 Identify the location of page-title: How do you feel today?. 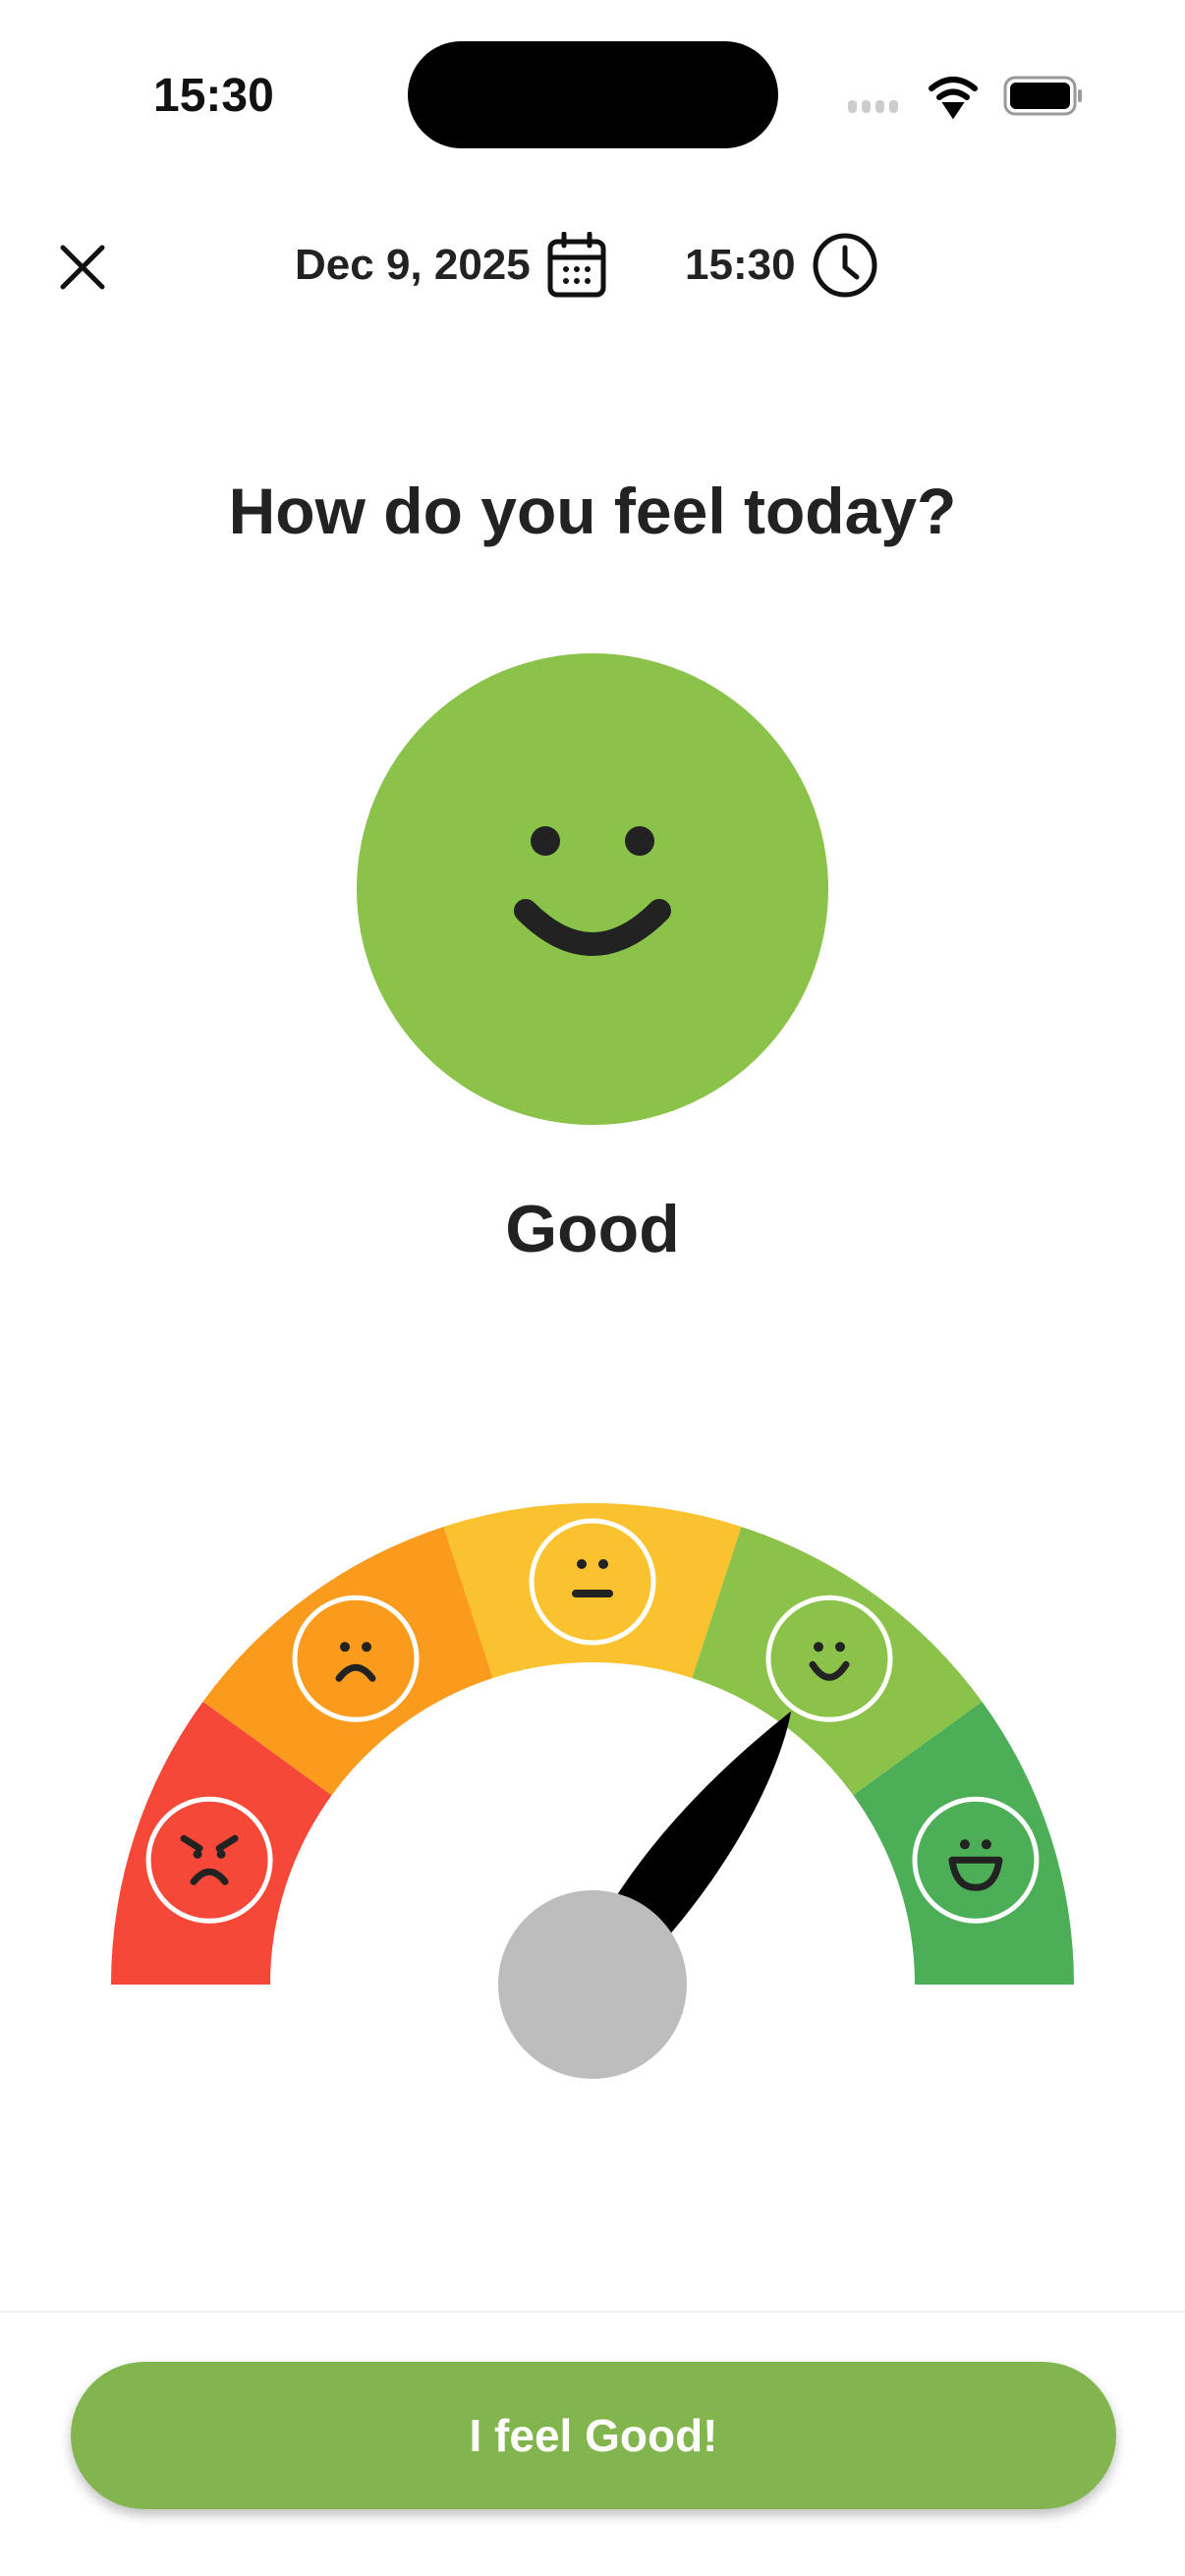
(592, 511).